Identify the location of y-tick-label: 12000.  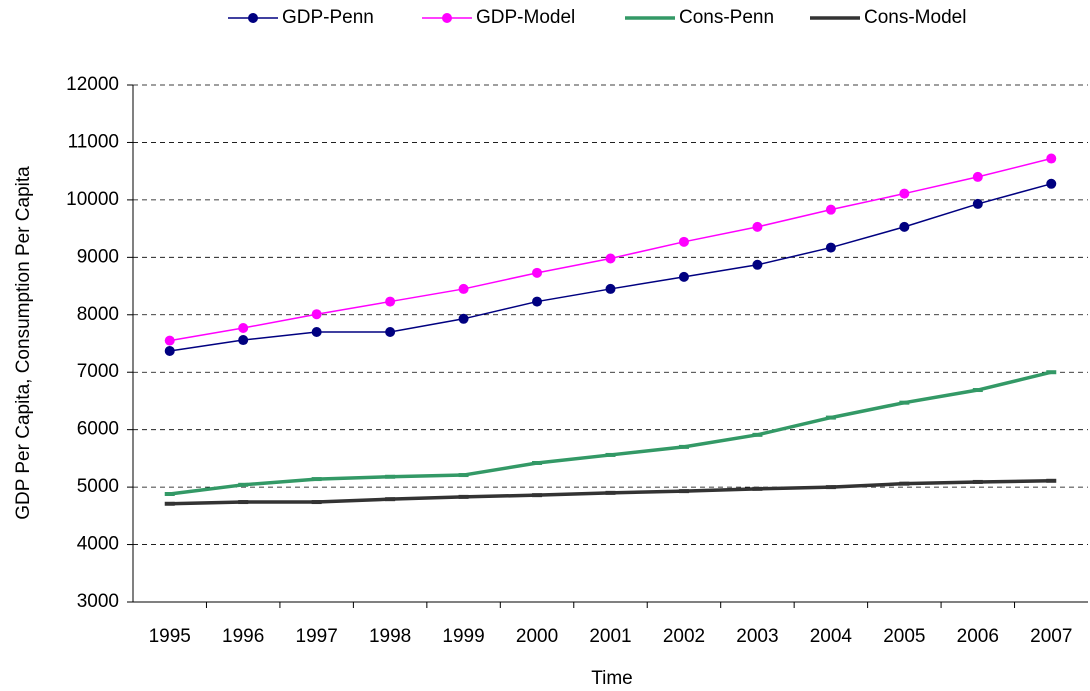
(92, 84).